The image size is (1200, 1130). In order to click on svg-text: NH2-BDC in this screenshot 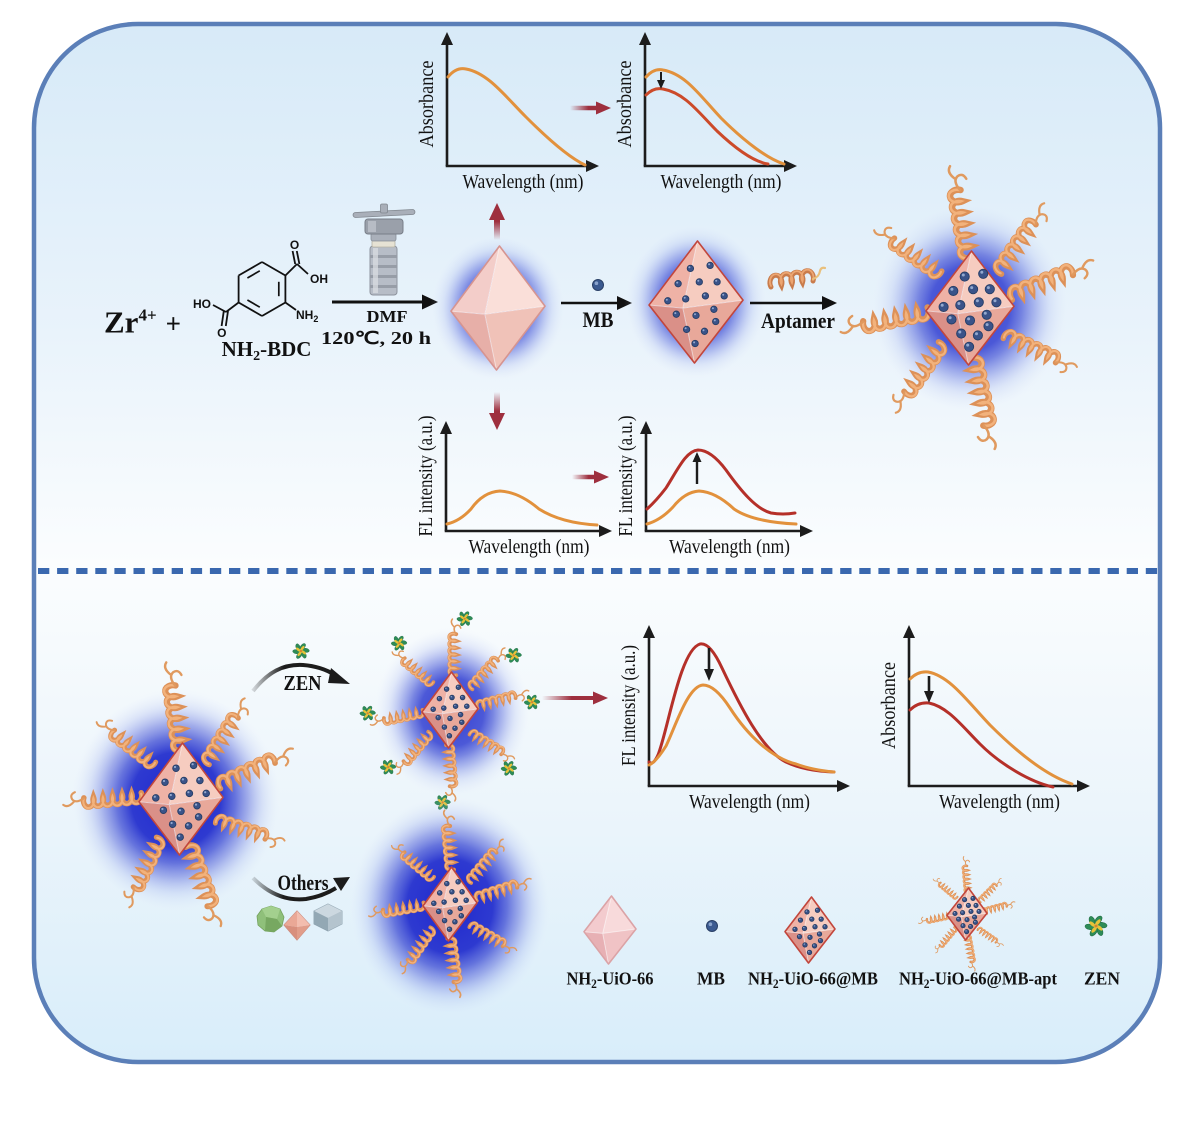, I will do `click(267, 350)`.